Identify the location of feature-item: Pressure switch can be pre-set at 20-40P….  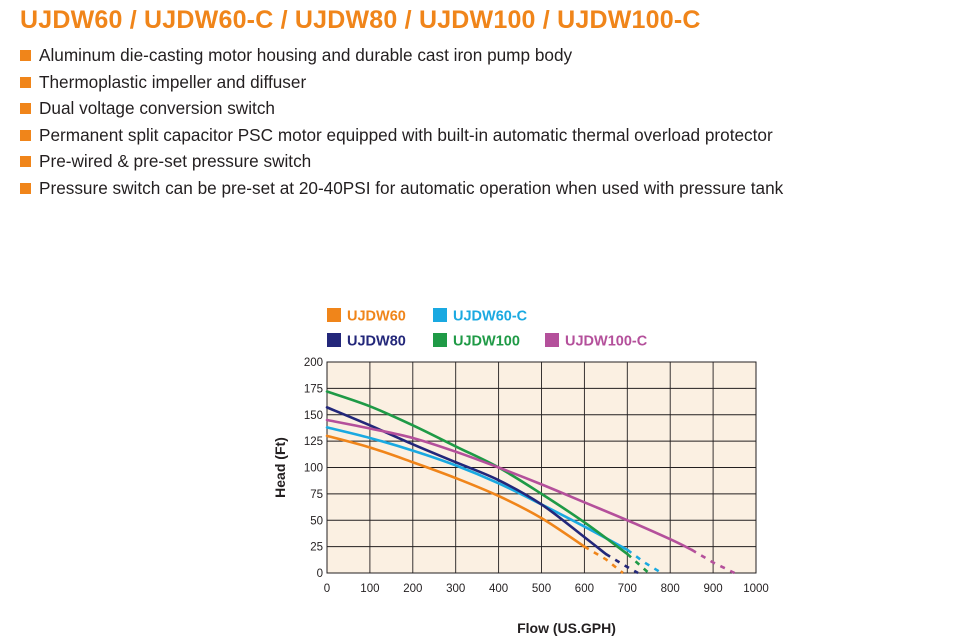
(401, 188).